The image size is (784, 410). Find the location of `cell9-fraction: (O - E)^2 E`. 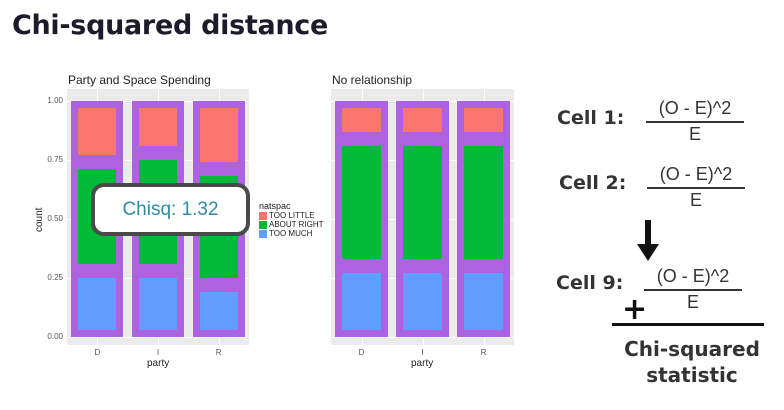

cell9-fraction: (O - E)^2 E is located at coordinates (693, 289).